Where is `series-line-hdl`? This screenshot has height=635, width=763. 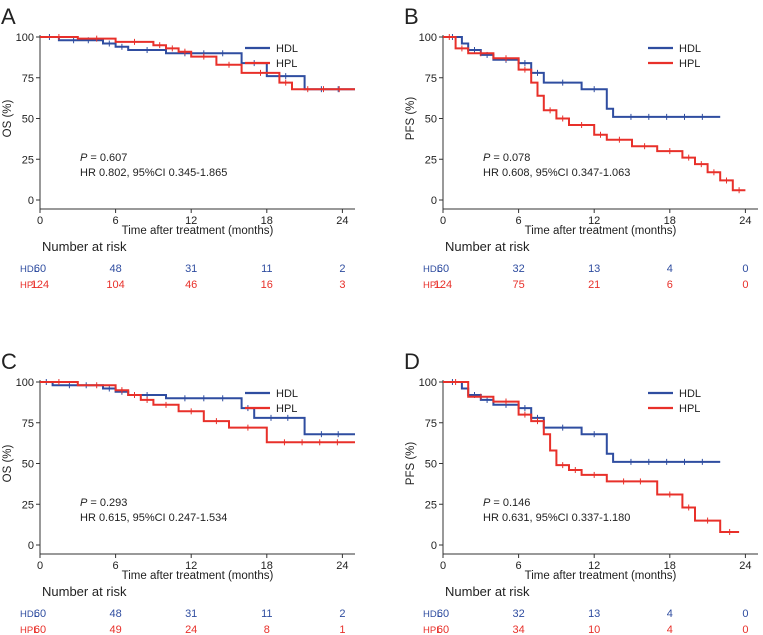
series-line-hdl is located at coordinates (197, 63).